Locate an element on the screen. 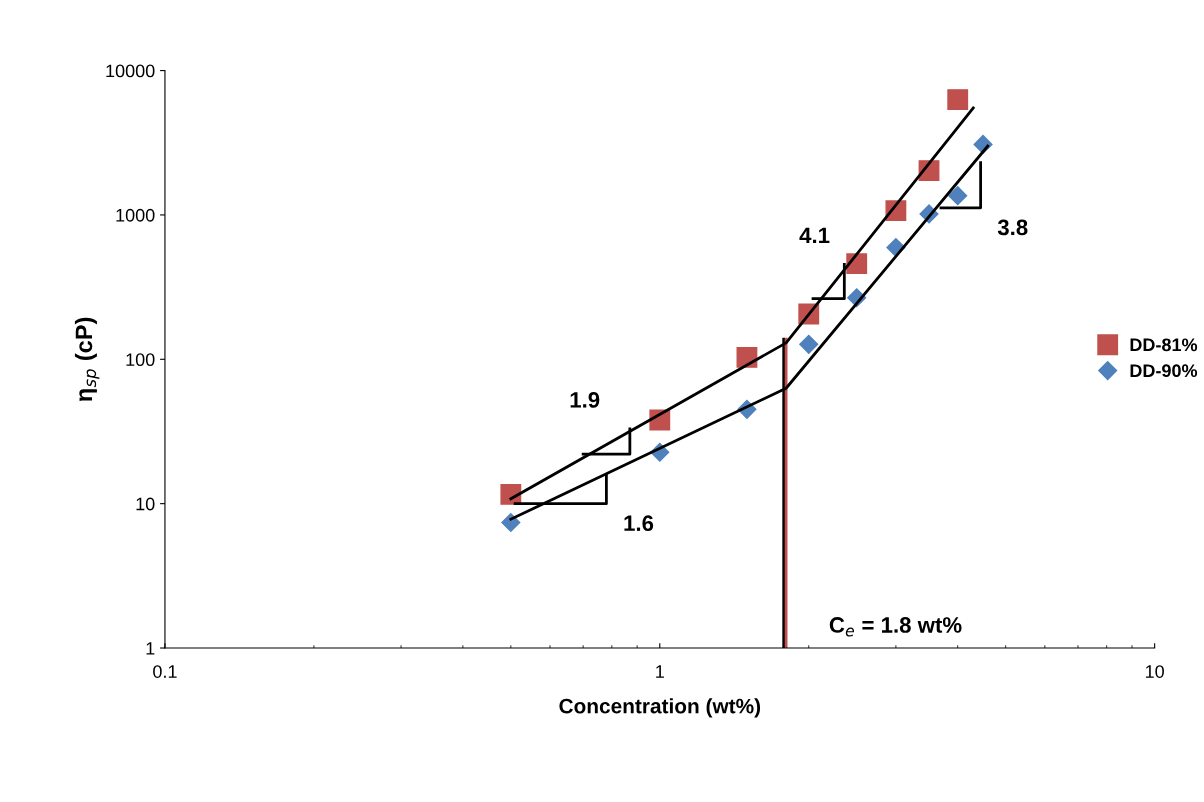 The width and height of the screenshot is (1204, 802). annotation: 4.1 is located at coordinates (814, 235).